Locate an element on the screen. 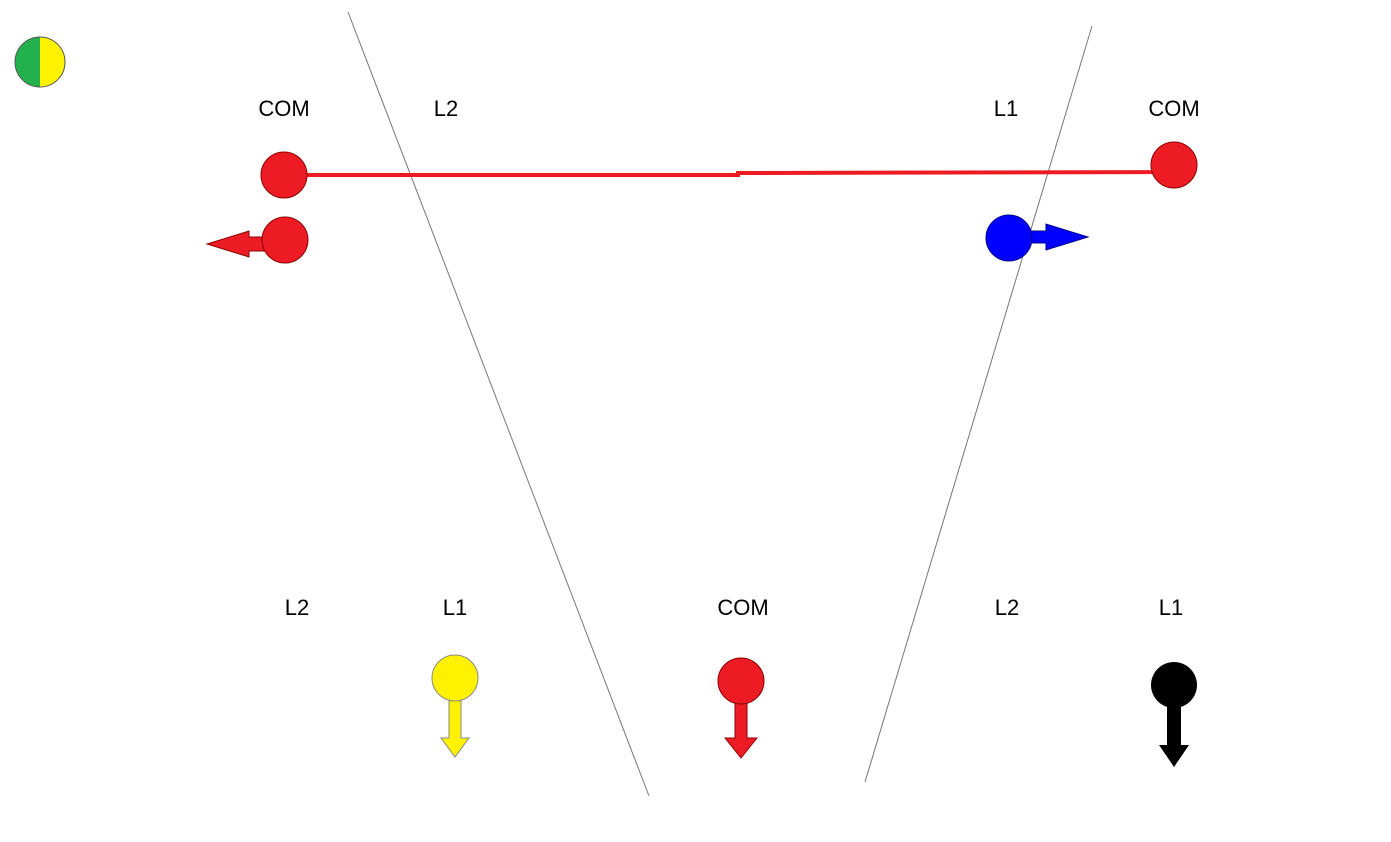 Image resolution: width=1391 pixels, height=842 pixels. wire is located at coordinates (729, 173).